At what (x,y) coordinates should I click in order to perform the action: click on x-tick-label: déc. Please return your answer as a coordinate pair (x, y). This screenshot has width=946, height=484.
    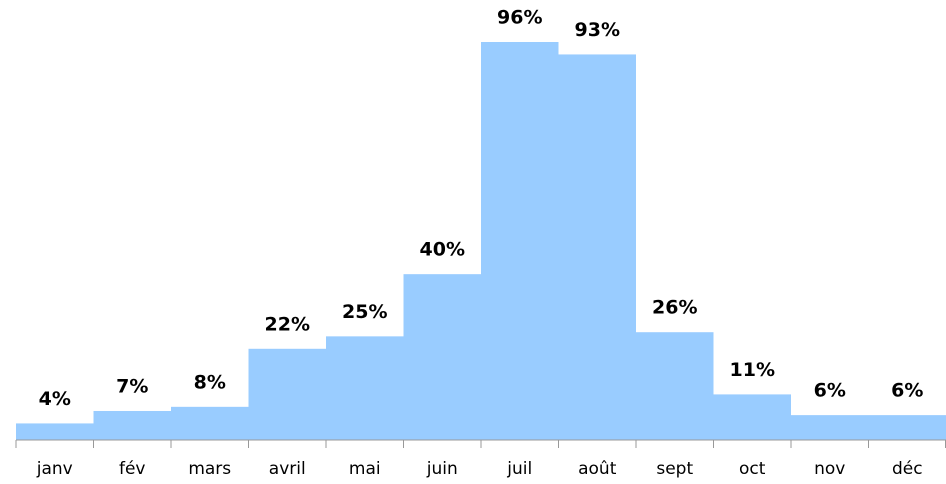
    Looking at the image, I should click on (907, 469).